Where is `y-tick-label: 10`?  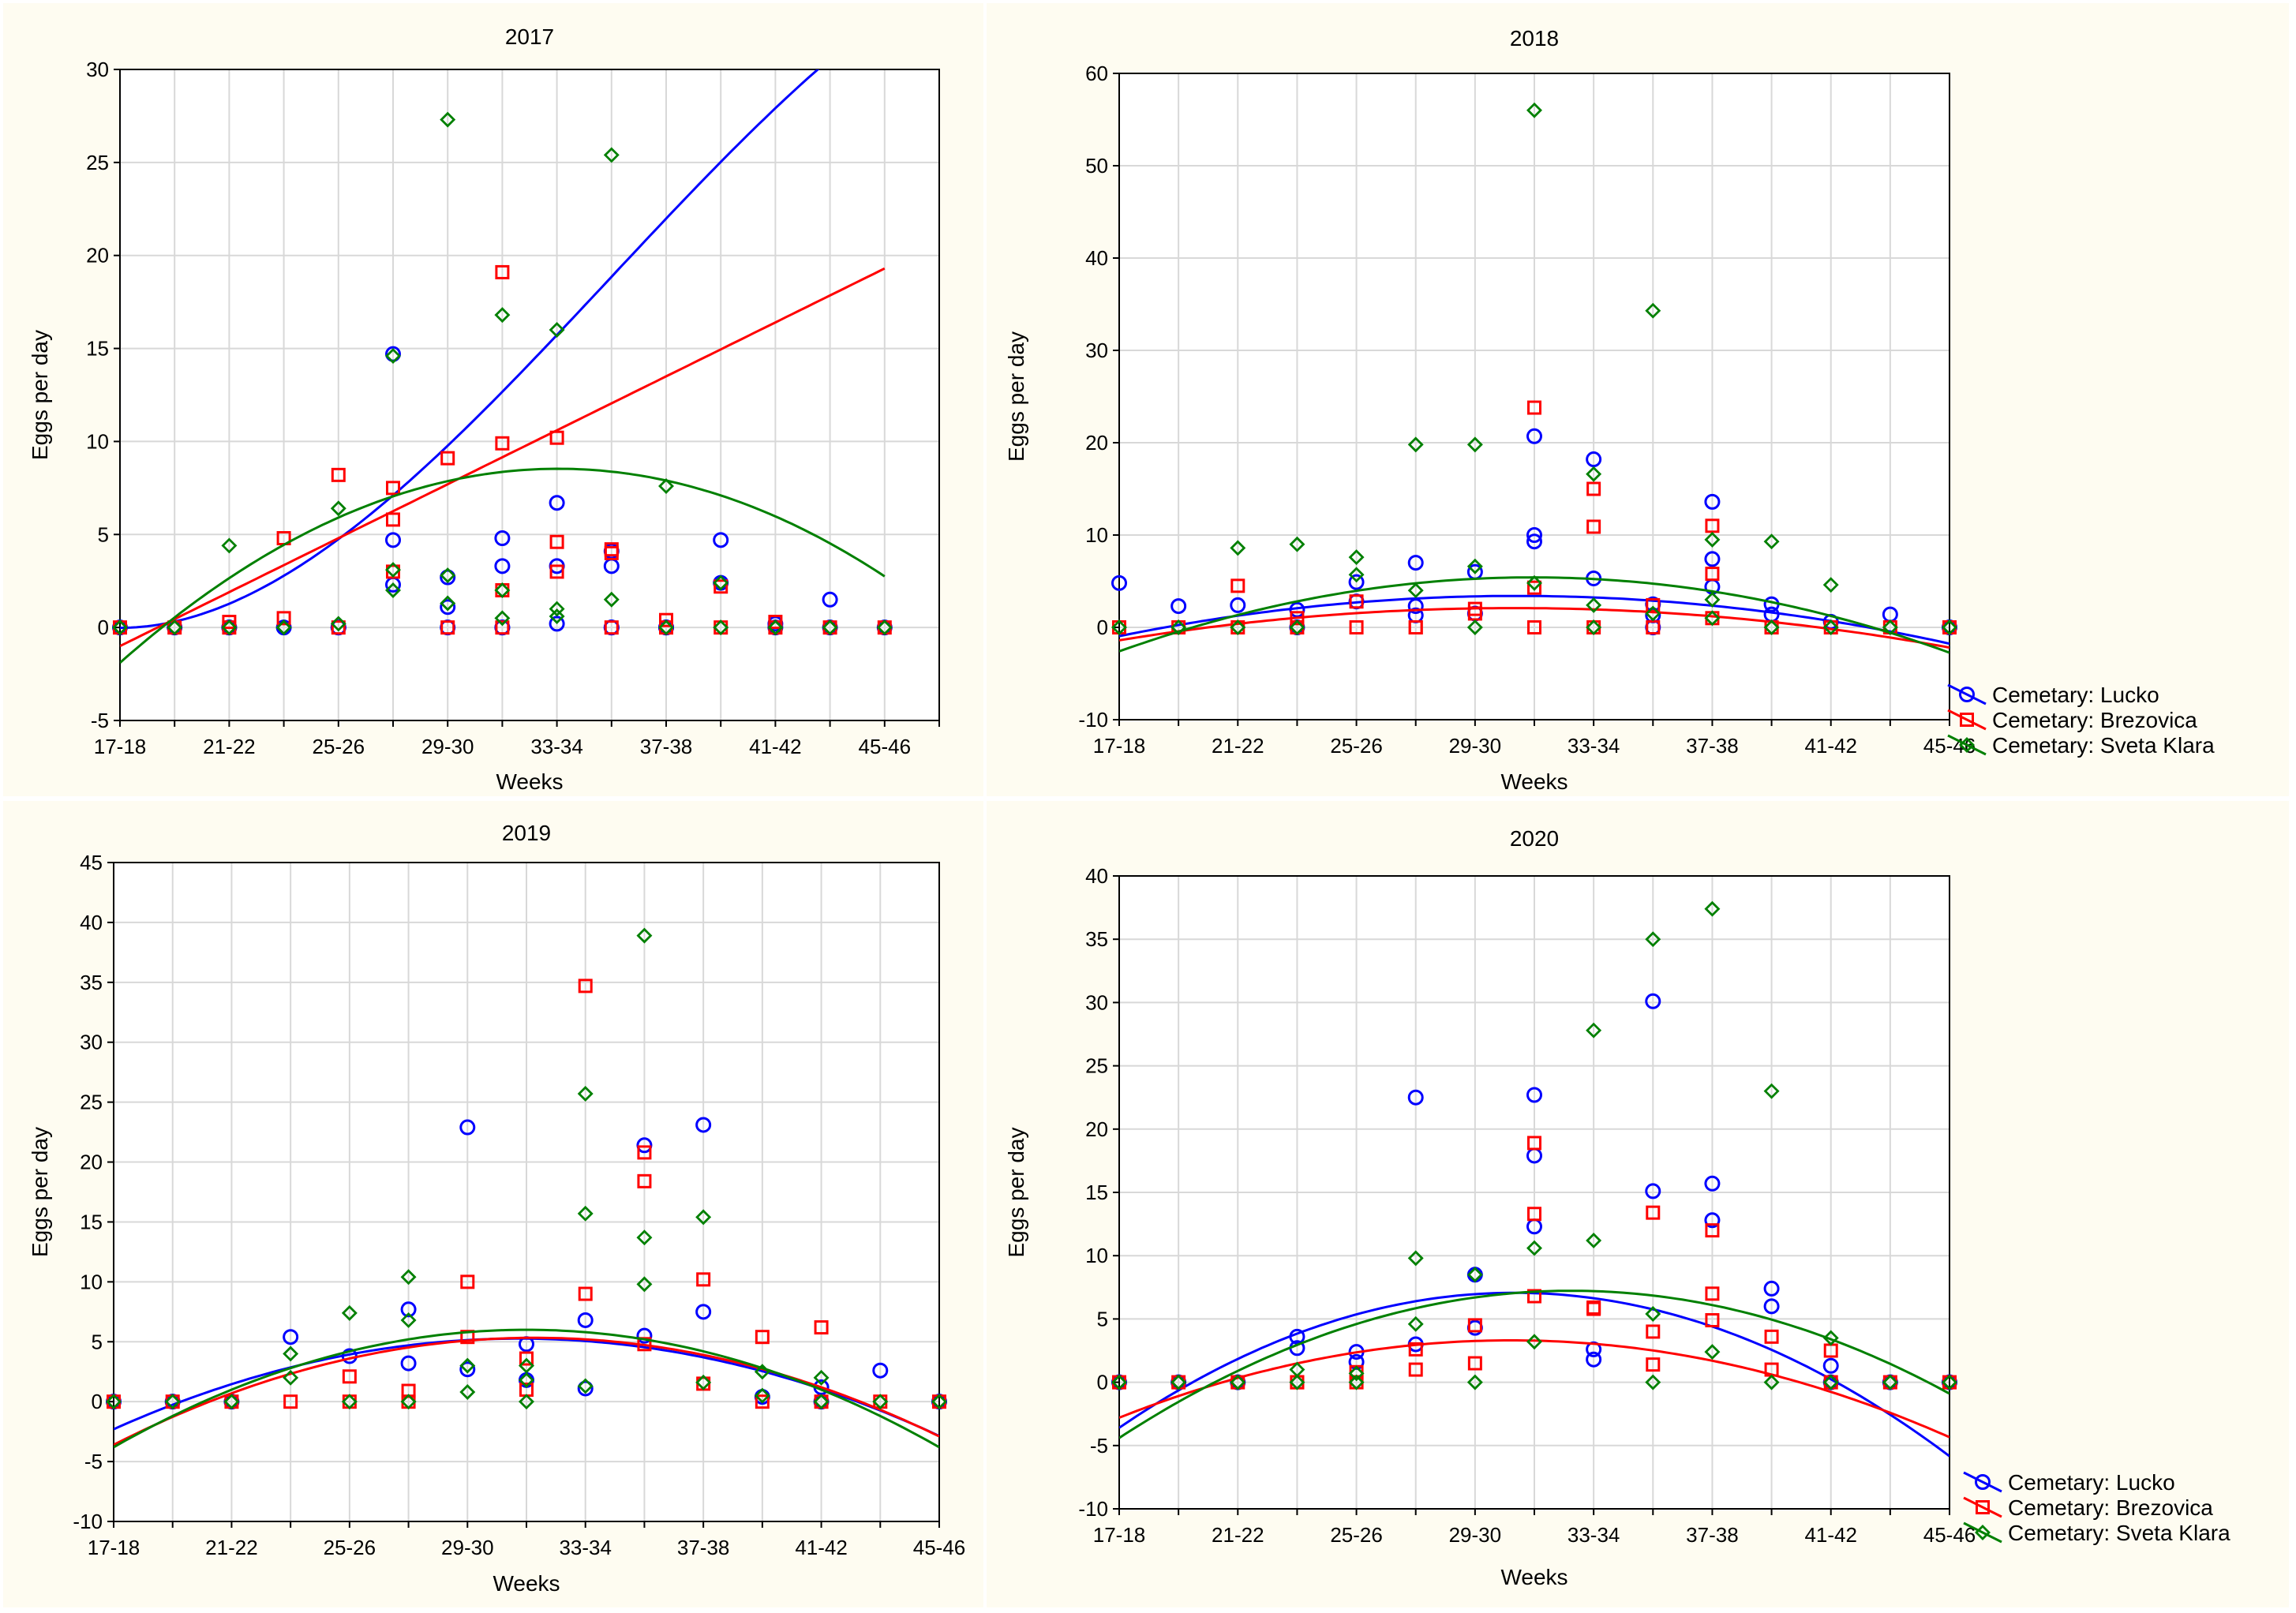 y-tick-label: 10 is located at coordinates (97, 441).